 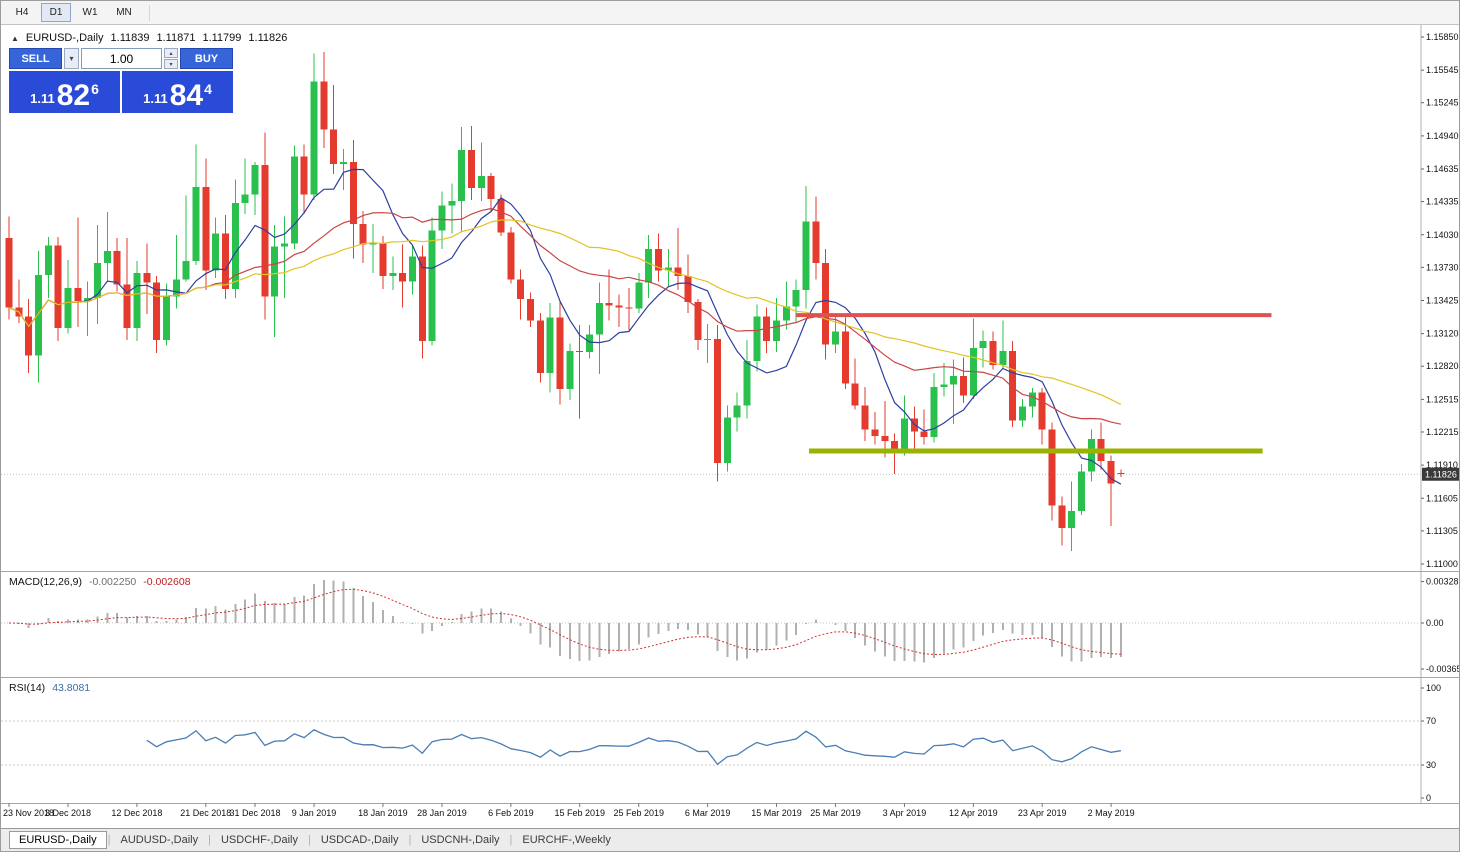 I want to click on svg-text: 1.13730, so click(x=1442, y=267).